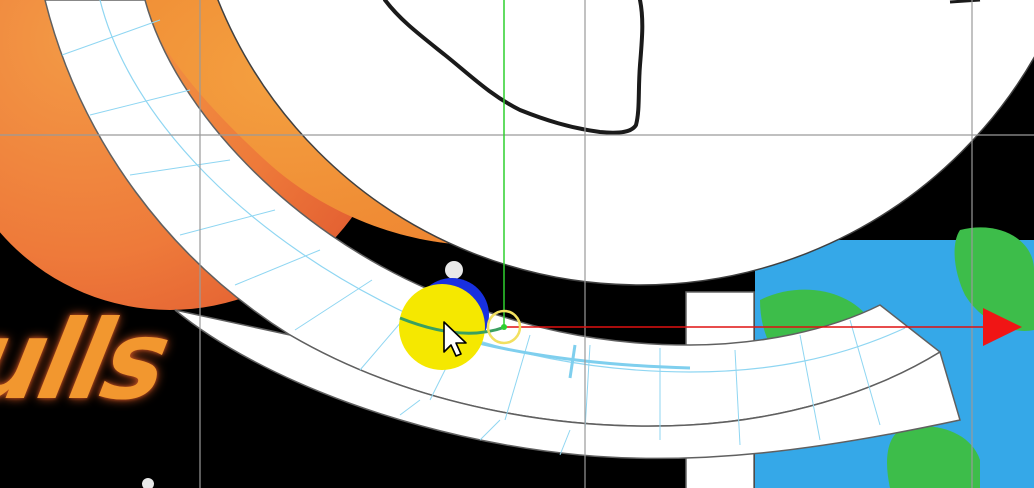  Describe the element at coordinates (442, 327) in the screenshot. I see `selection-highlight-icon` at that location.